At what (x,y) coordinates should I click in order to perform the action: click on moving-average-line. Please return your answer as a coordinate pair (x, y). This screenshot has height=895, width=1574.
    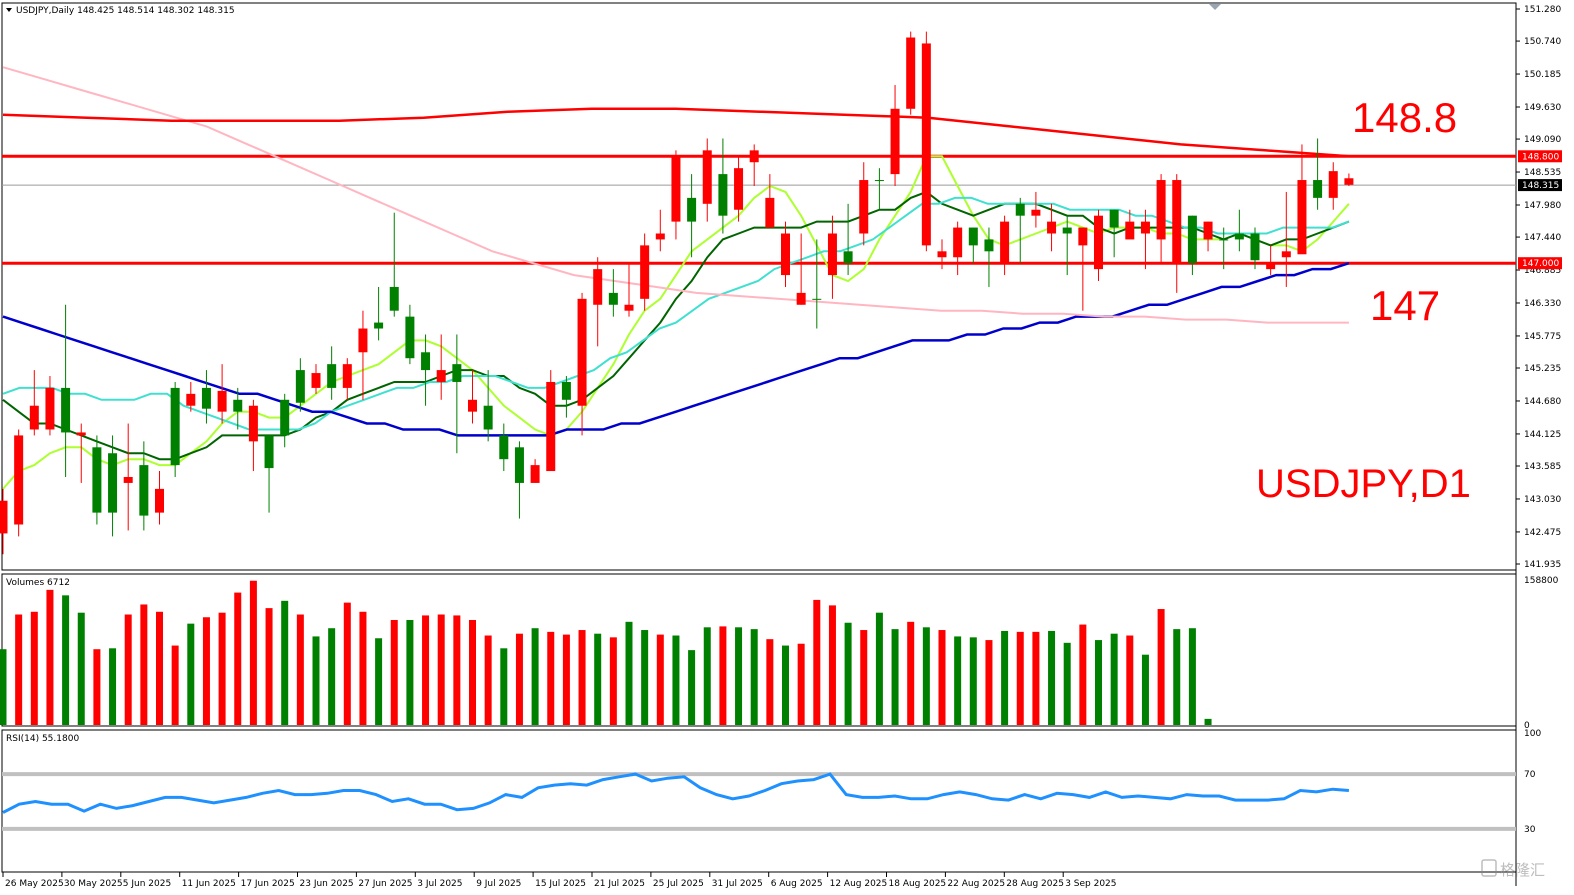
    Looking at the image, I should click on (675, 132).